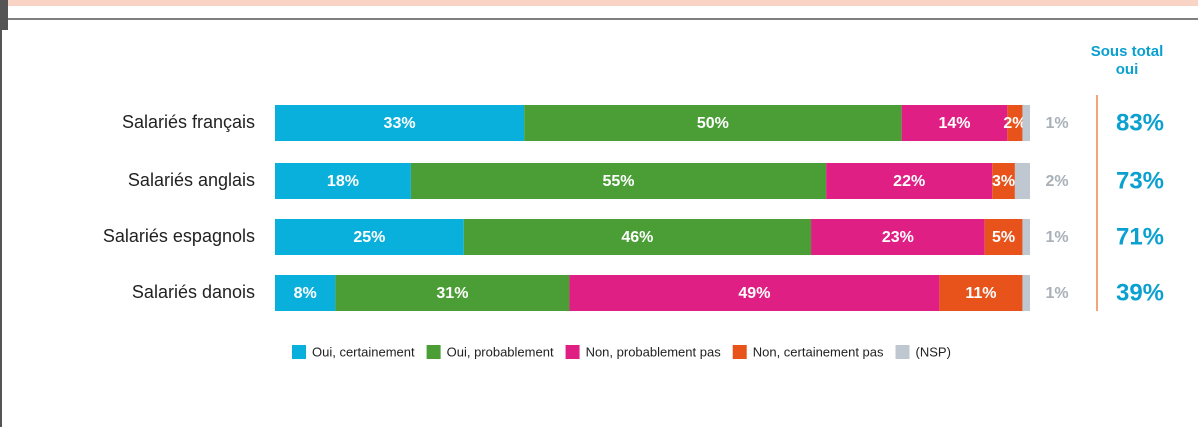 Image resolution: width=1198 pixels, height=427 pixels. Describe the element at coordinates (191, 180) in the screenshot. I see `category-label: Salariés anglais` at that location.